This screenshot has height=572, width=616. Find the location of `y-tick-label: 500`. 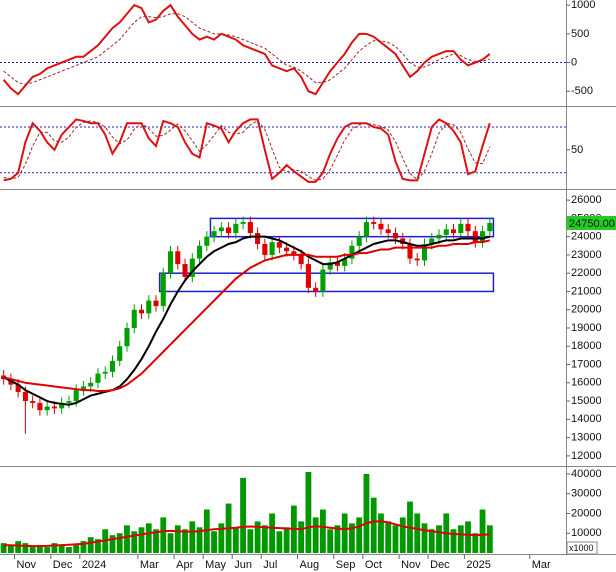

y-tick-label: 500 is located at coordinates (580, 34).